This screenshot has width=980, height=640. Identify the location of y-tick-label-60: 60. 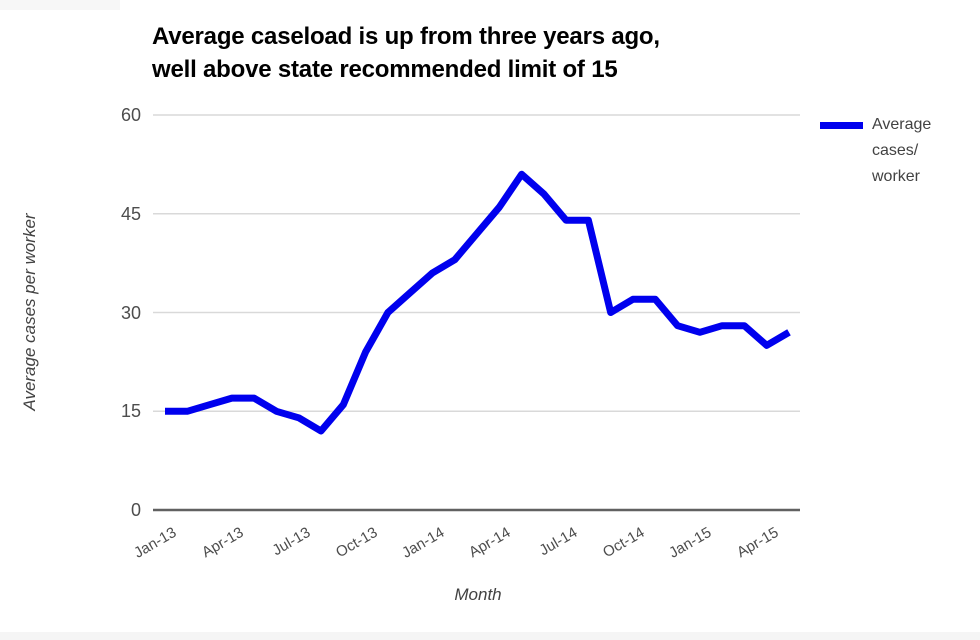
(130, 115).